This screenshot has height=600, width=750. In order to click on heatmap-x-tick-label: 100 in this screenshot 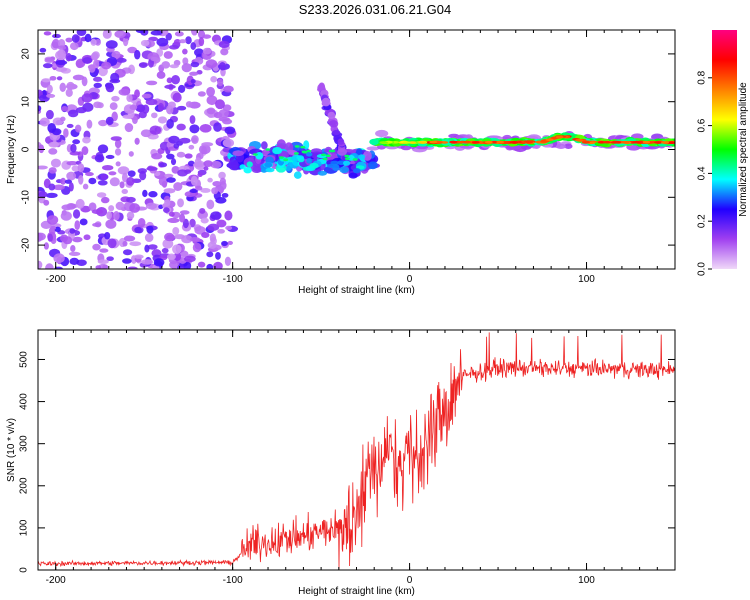, I will do `click(586, 279)`.